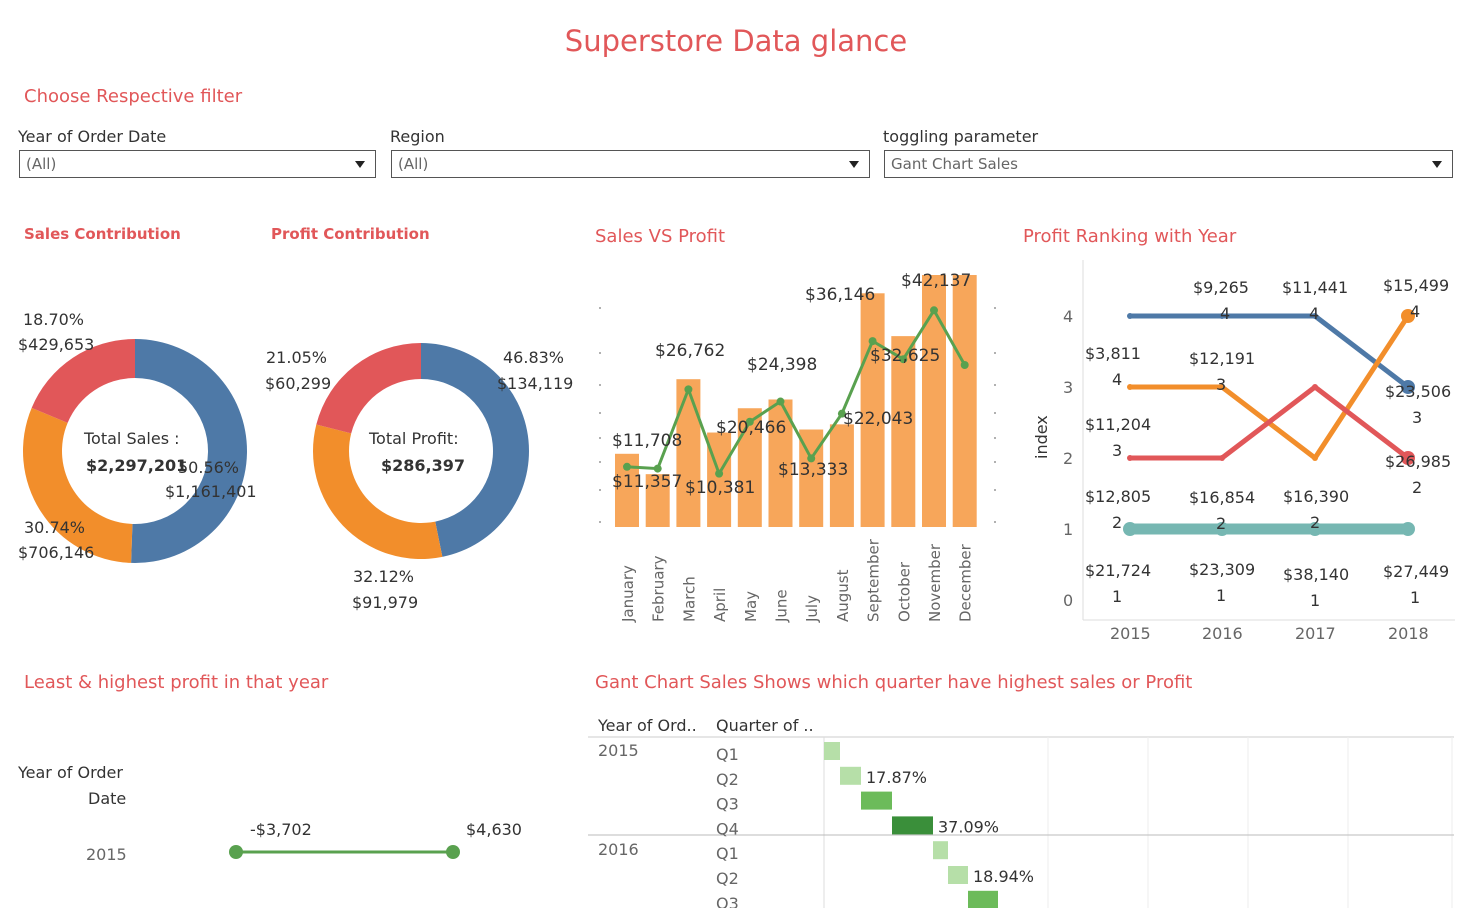 Image resolution: width=1472 pixels, height=908 pixels. I want to click on year-filter-select: (All), so click(197, 164).